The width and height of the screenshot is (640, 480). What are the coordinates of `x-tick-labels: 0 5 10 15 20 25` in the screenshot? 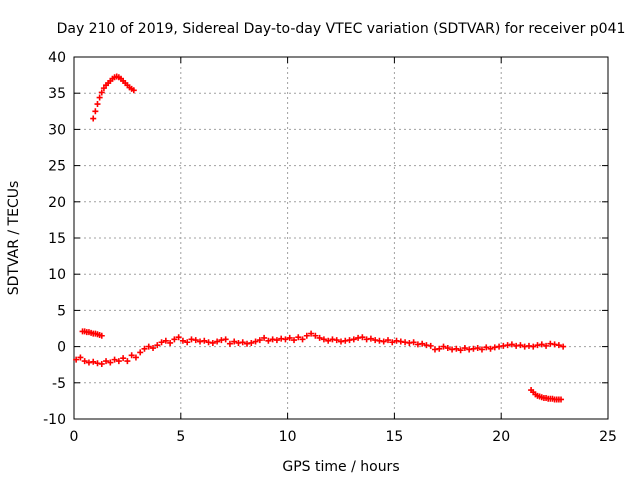 It's located at (343, 437).